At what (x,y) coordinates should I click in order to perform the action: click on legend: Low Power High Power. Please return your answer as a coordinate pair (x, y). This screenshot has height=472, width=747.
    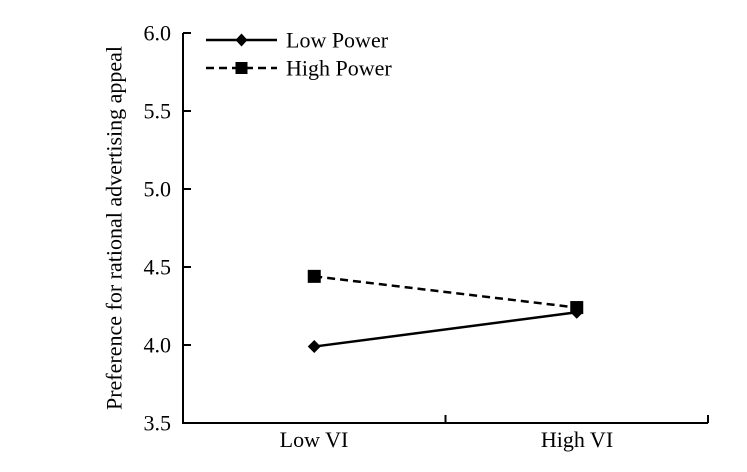
    Looking at the image, I should click on (299, 54).